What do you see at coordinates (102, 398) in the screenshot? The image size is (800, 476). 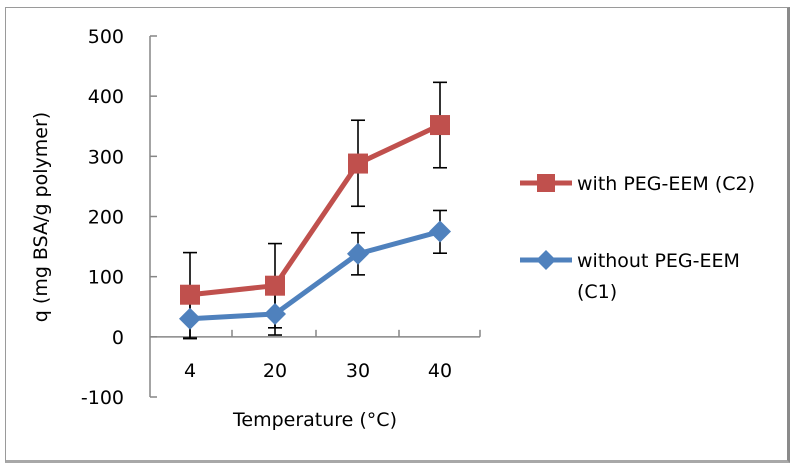 I see `y-tick-label: -100` at bounding box center [102, 398].